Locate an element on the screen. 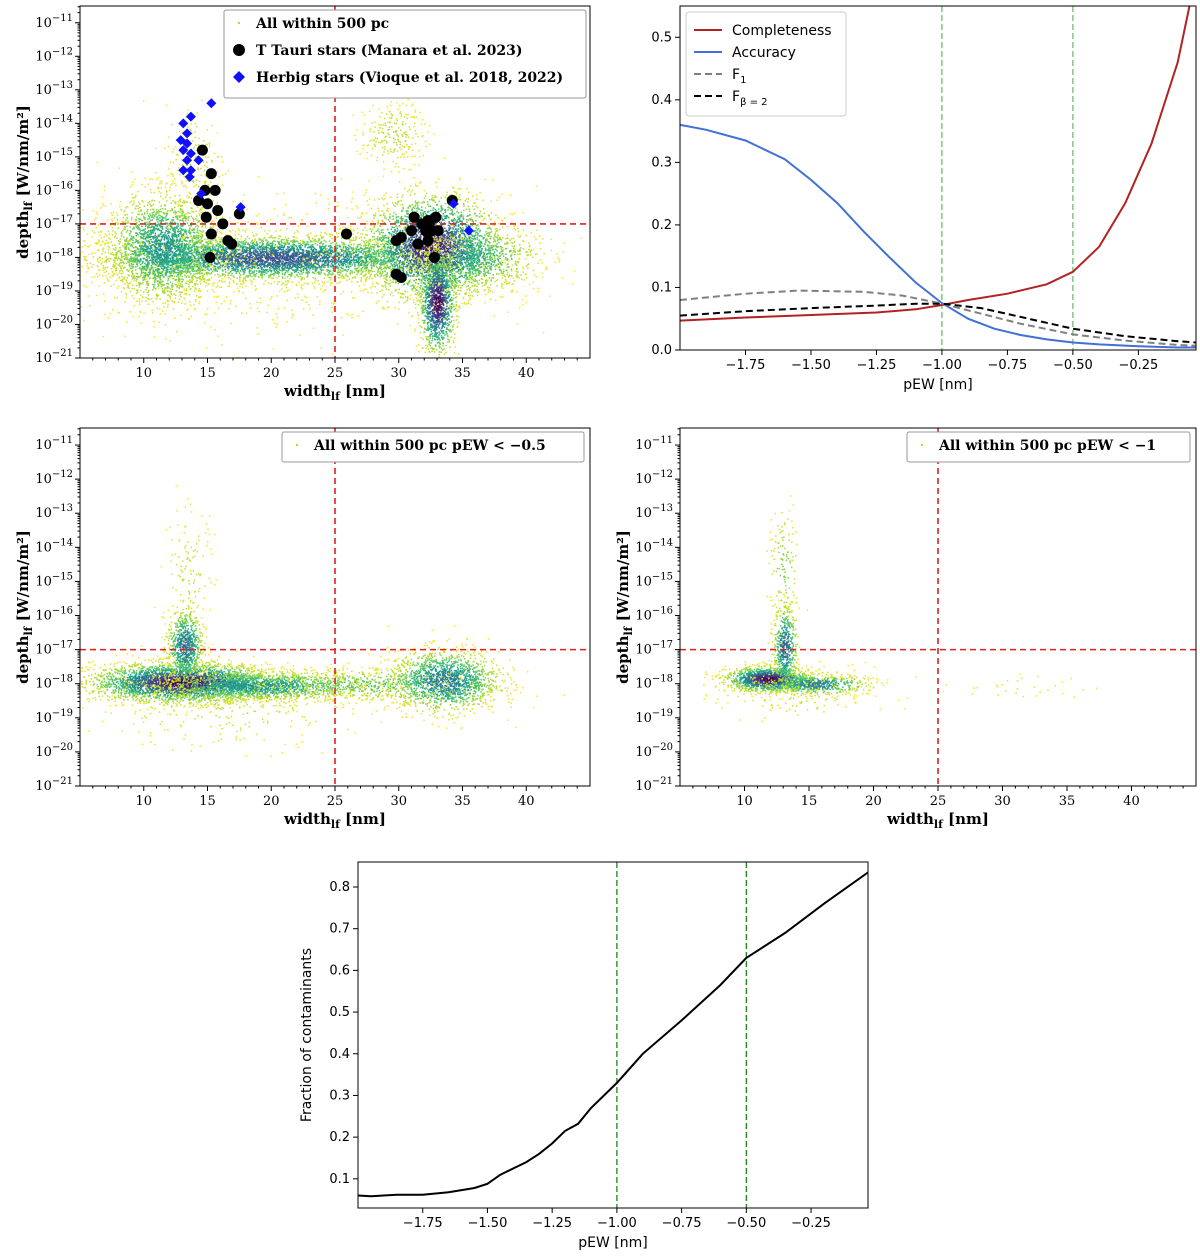  y-tick-label: 0.7 is located at coordinates (339, 929).